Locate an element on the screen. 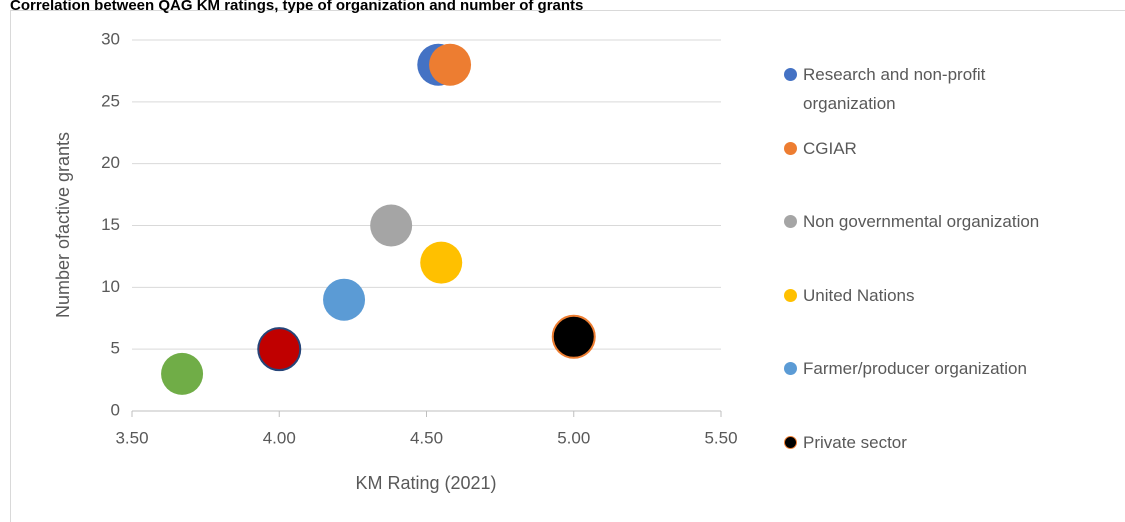 This screenshot has height=522, width=1125. y-tick-label: 5 is located at coordinates (115, 348).